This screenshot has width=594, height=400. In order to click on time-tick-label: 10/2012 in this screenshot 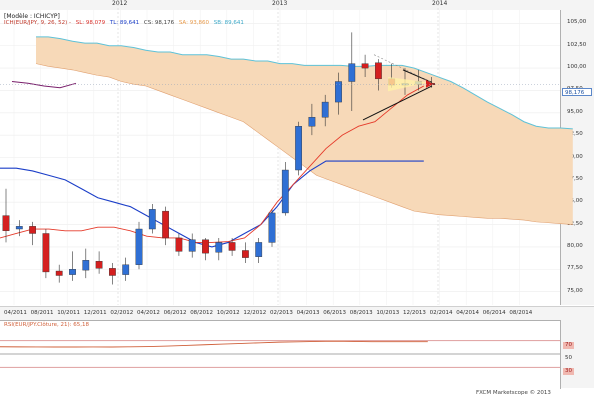, I will do `click(228, 313)`.